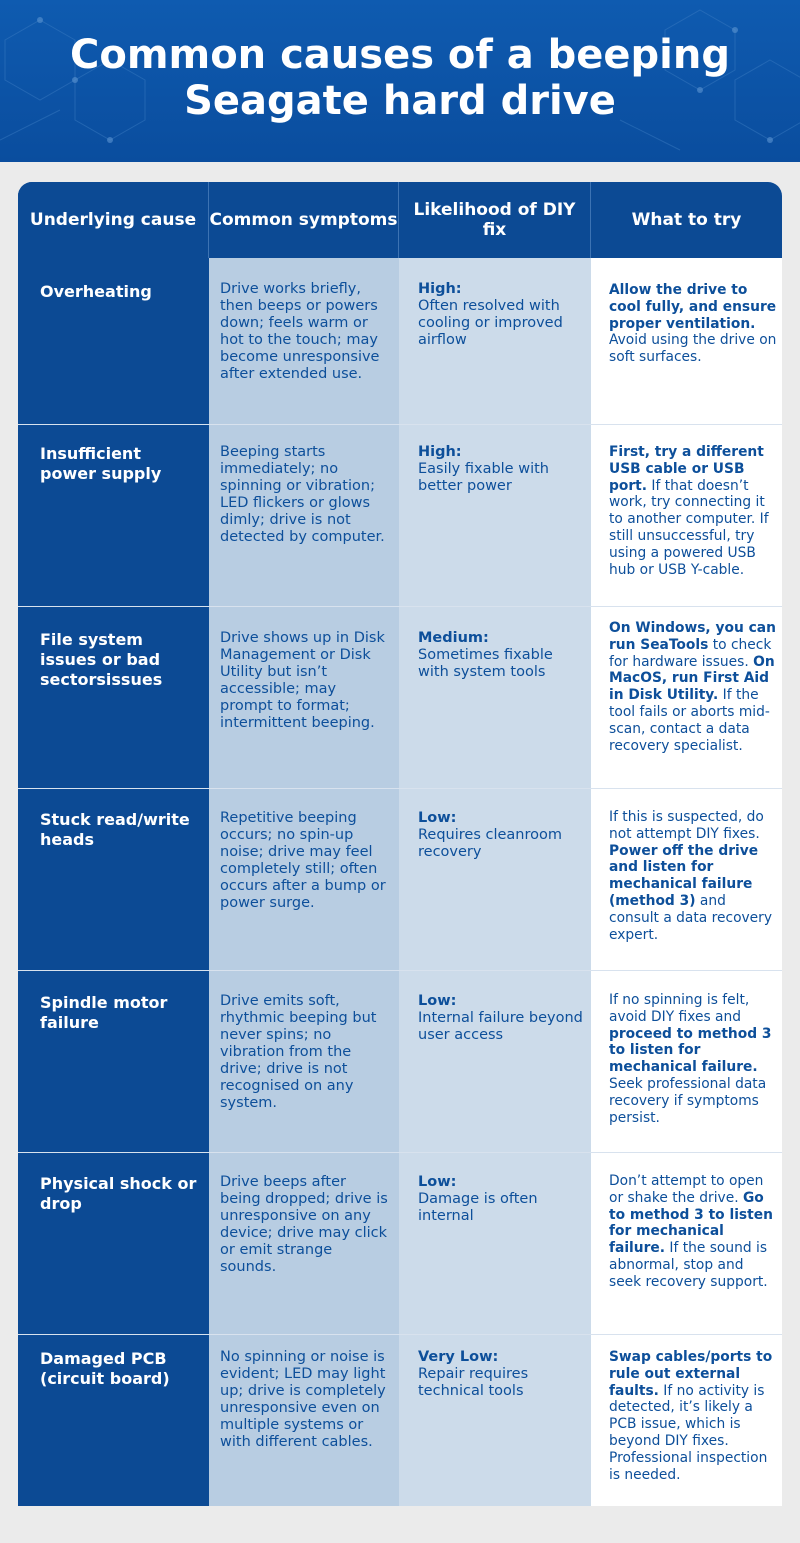  I want to click on likelihood-level: Very Low:, so click(458, 1357).